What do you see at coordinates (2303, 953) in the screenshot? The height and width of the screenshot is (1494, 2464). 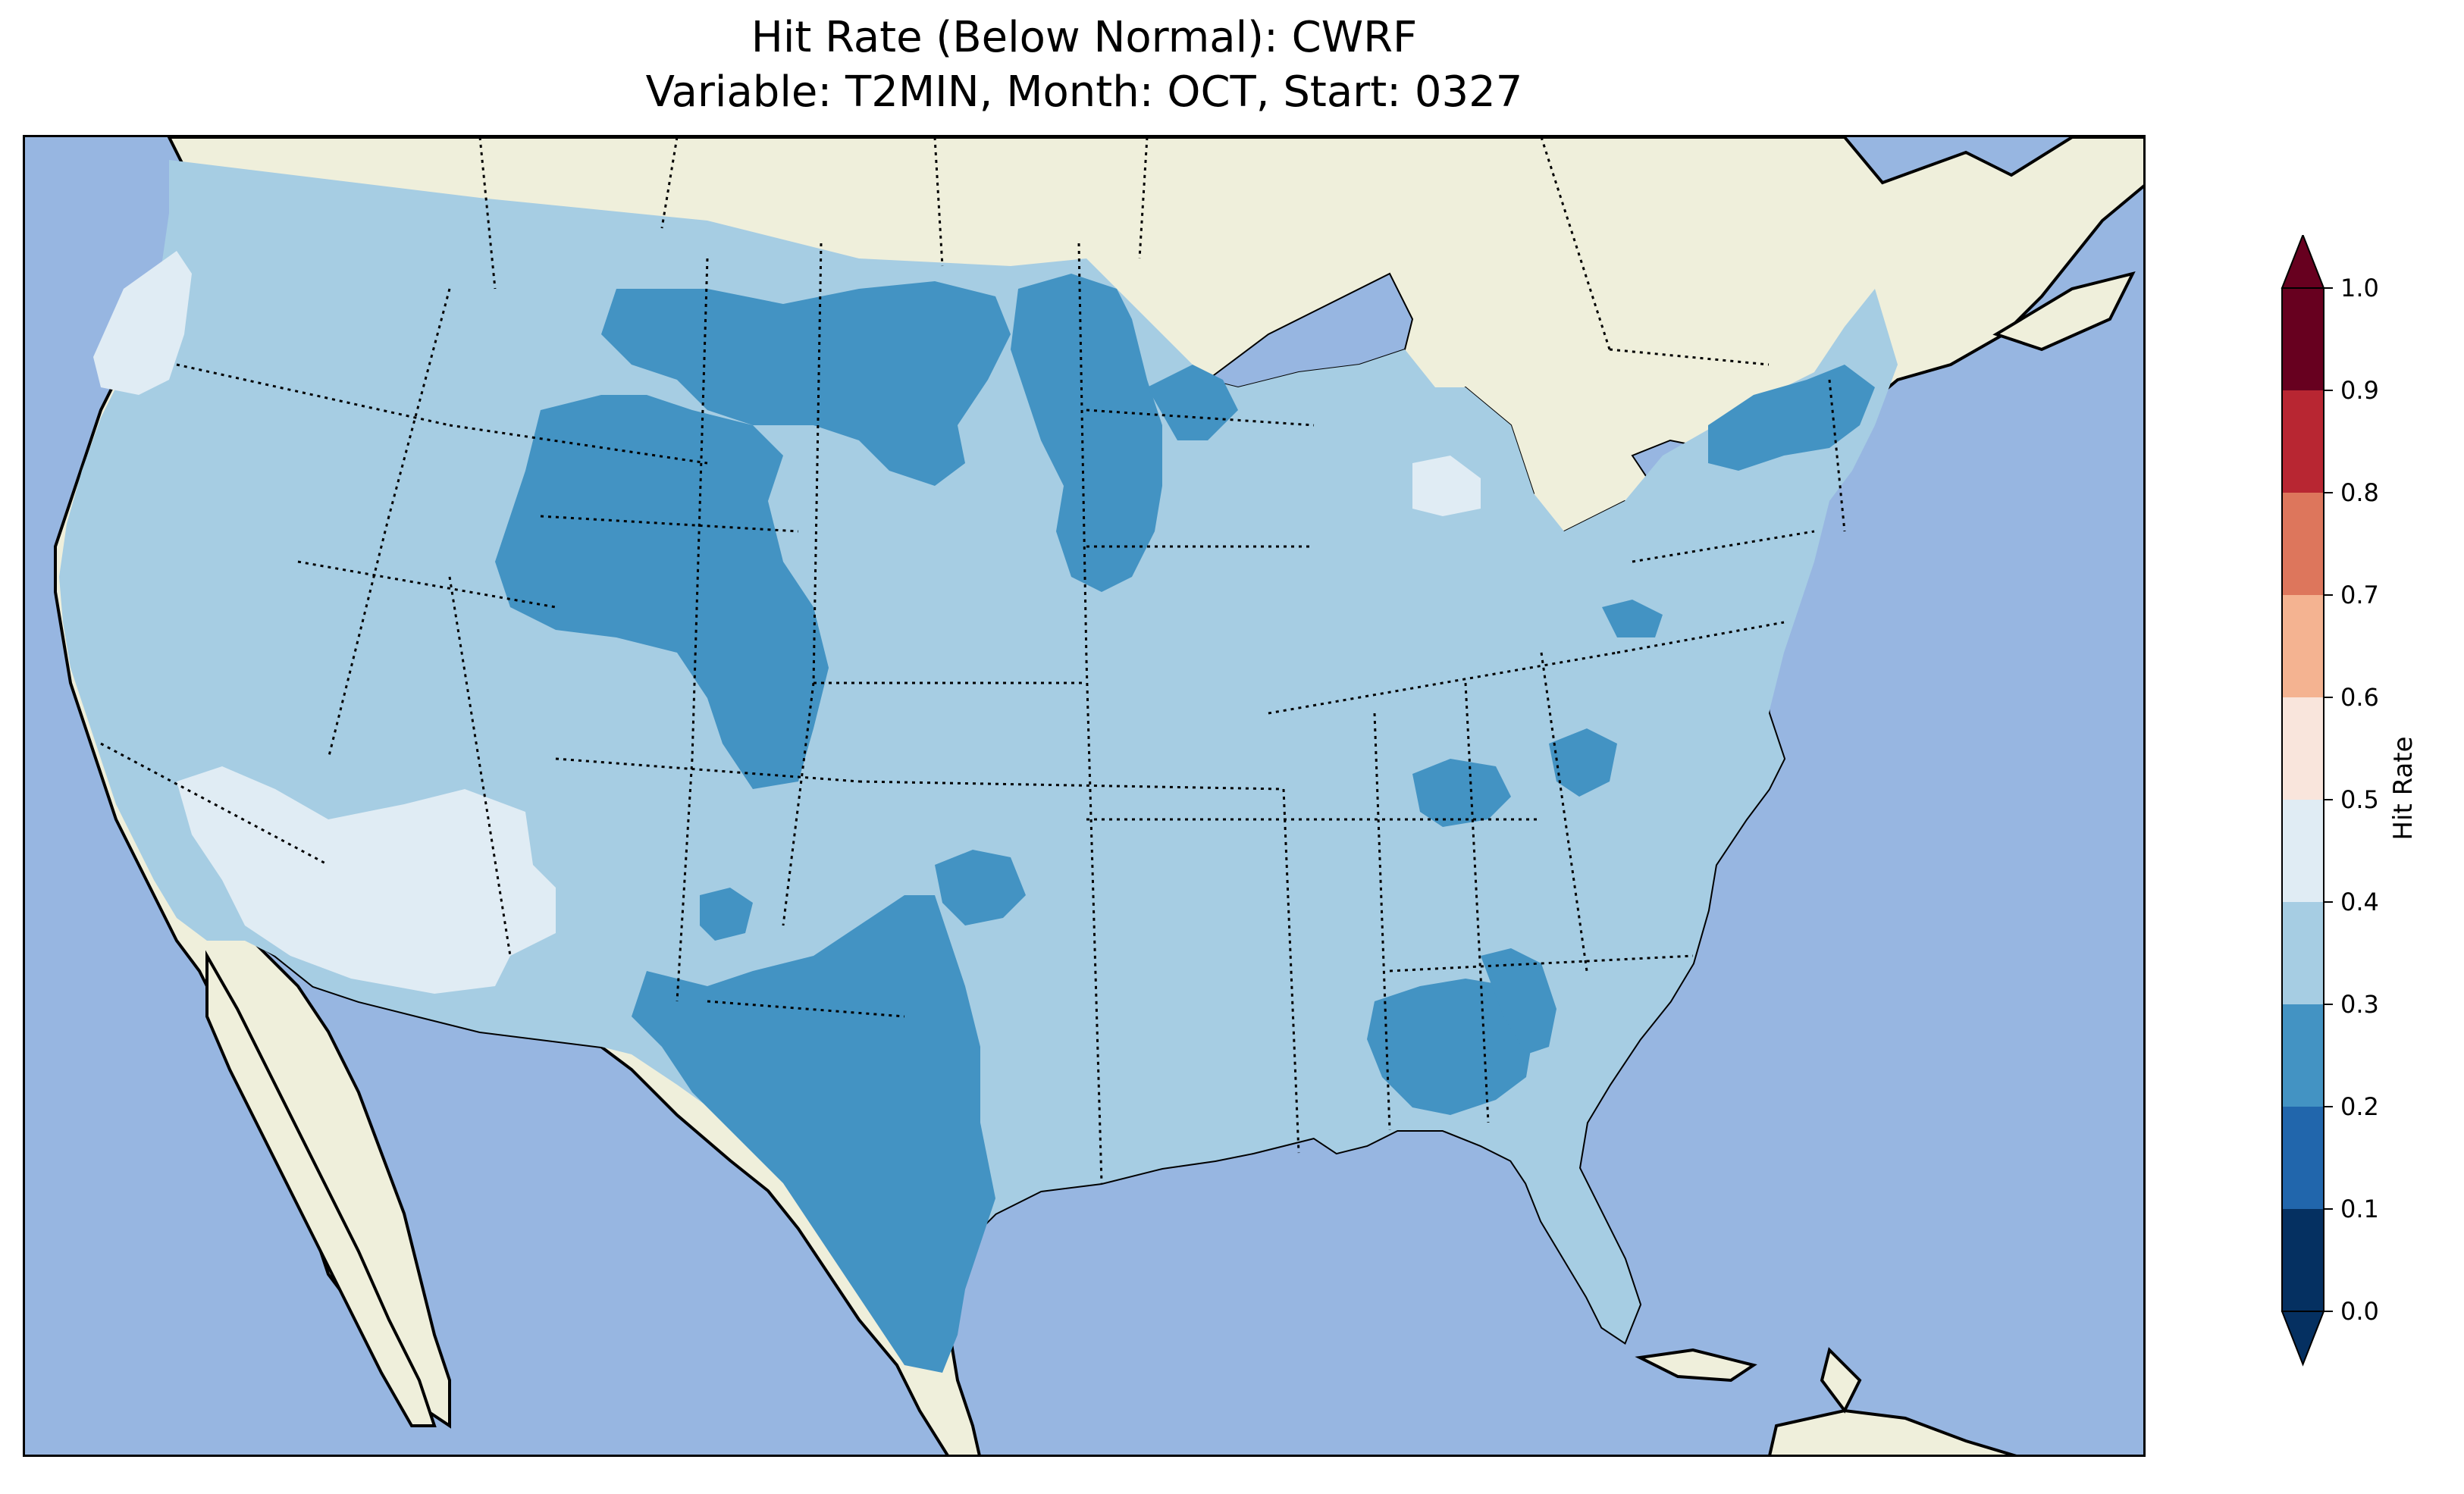 I see `colorbar-bin-0.3-0.4` at bounding box center [2303, 953].